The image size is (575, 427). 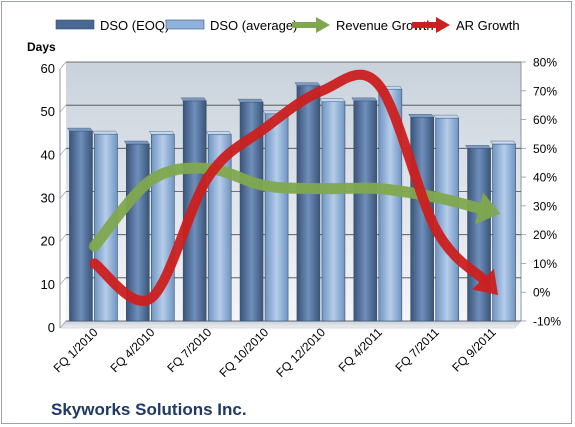 What do you see at coordinates (545, 63) in the screenshot?
I see `y2-tick-label: 80%` at bounding box center [545, 63].